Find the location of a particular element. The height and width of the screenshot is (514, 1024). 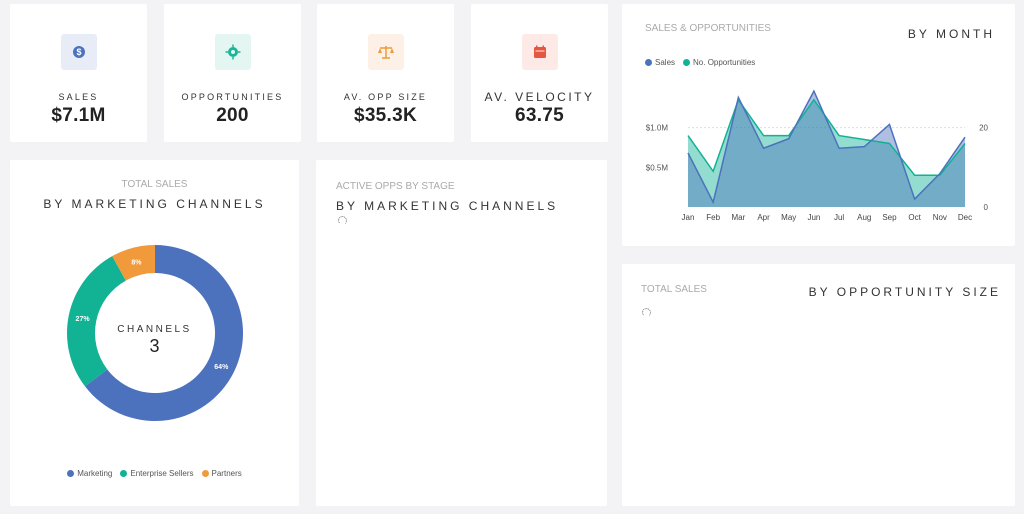

legend-item-marketing: Marketing is located at coordinates (89, 473).